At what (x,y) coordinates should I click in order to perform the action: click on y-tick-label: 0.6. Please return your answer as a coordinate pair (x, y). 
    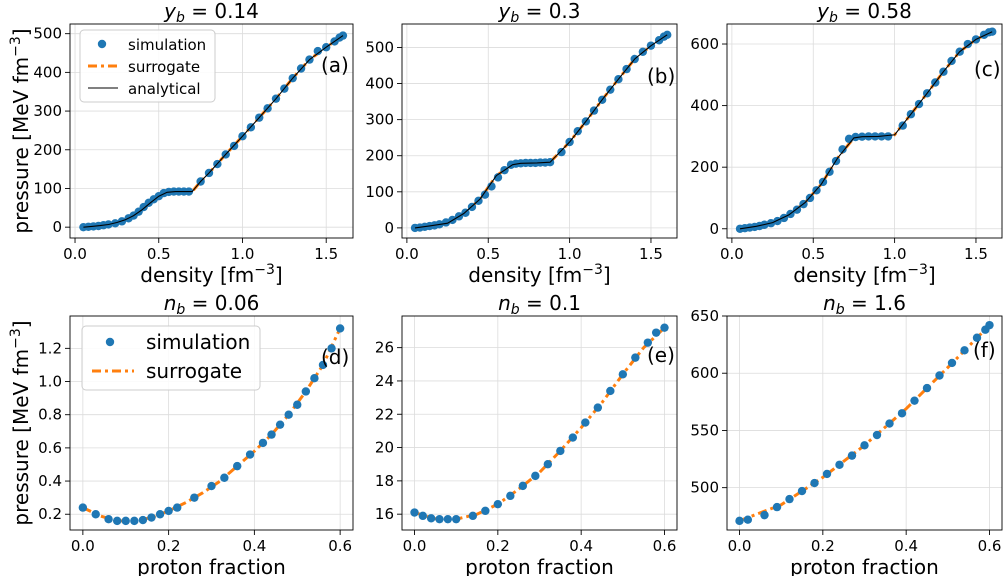
    Looking at the image, I should click on (50, 448).